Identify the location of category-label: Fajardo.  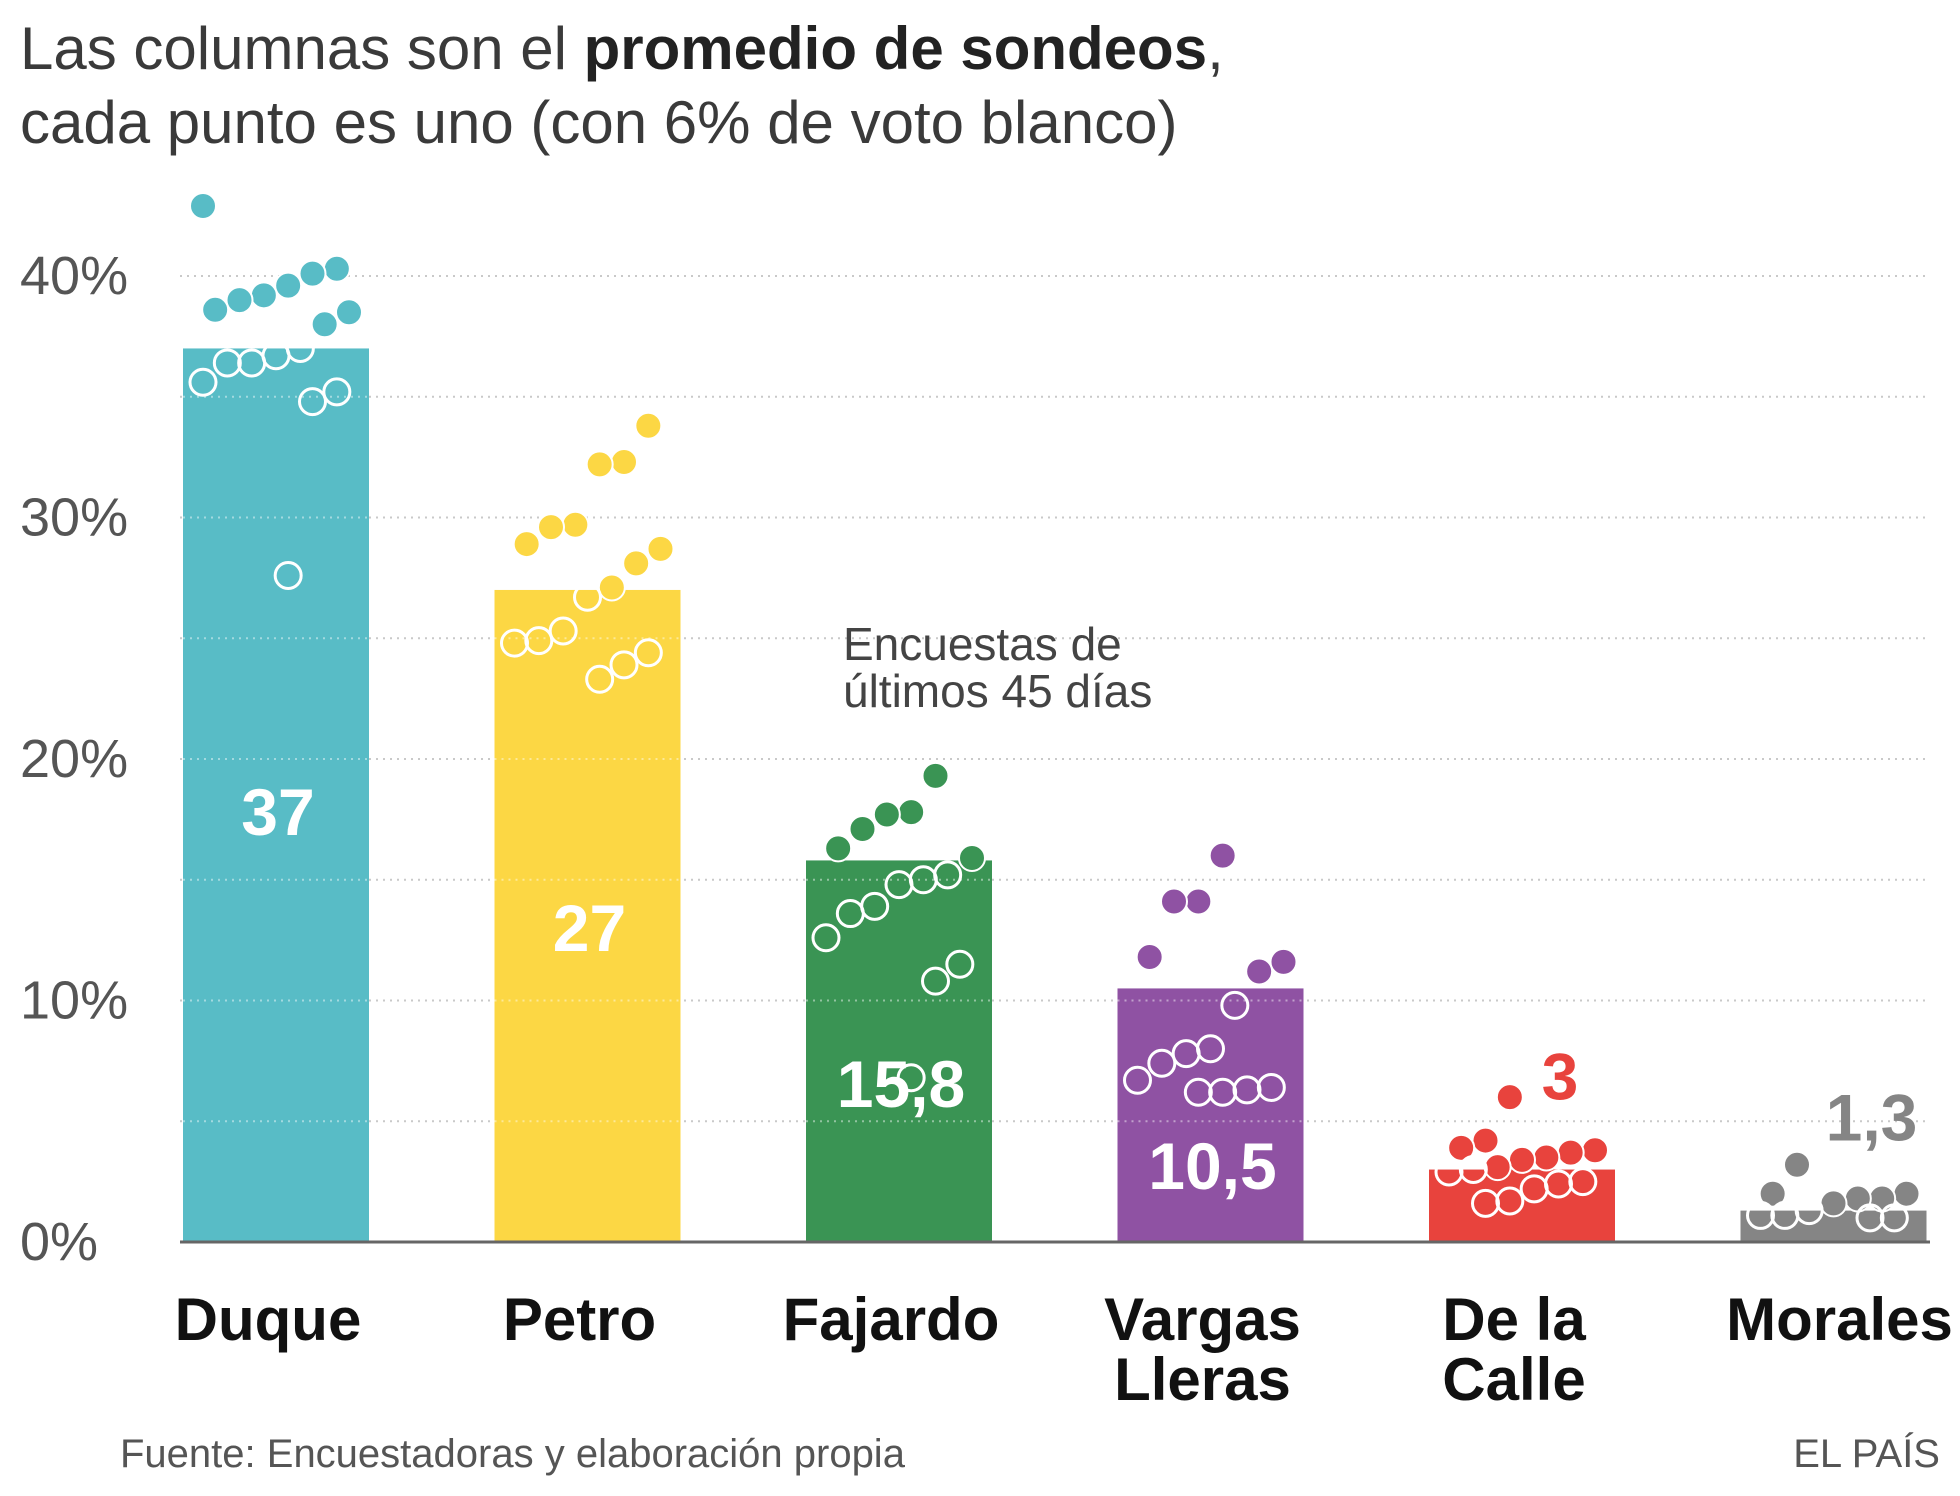
(891, 1319).